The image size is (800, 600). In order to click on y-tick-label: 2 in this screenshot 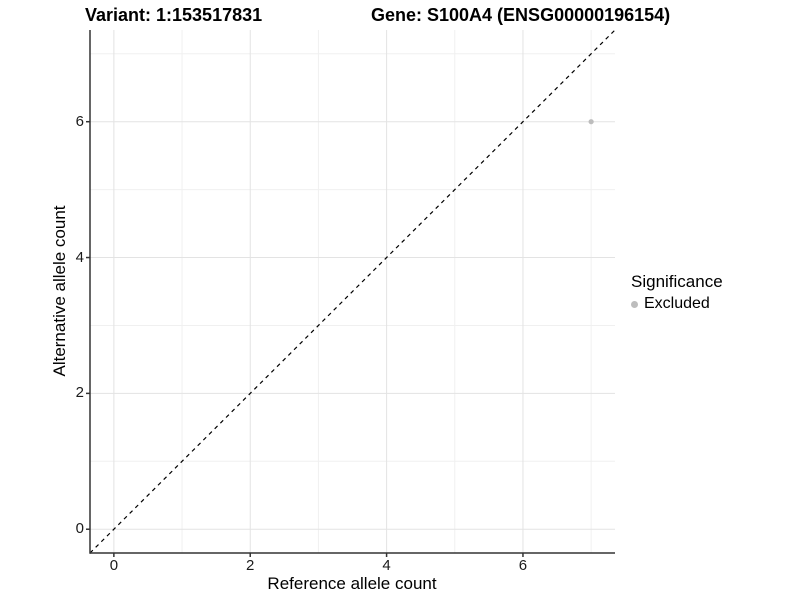, I will do `click(79, 393)`.